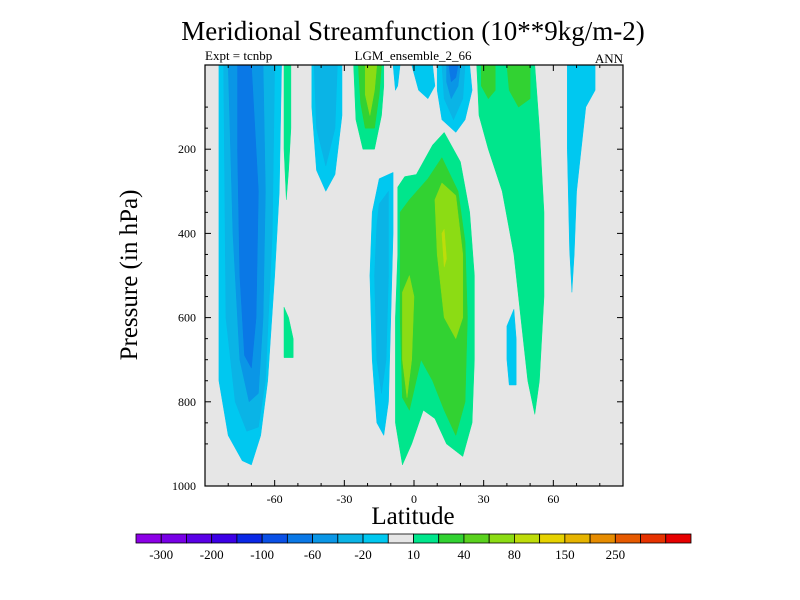  Describe the element at coordinates (413, 554) in the screenshot. I see `colorbar-label: 10` at that location.